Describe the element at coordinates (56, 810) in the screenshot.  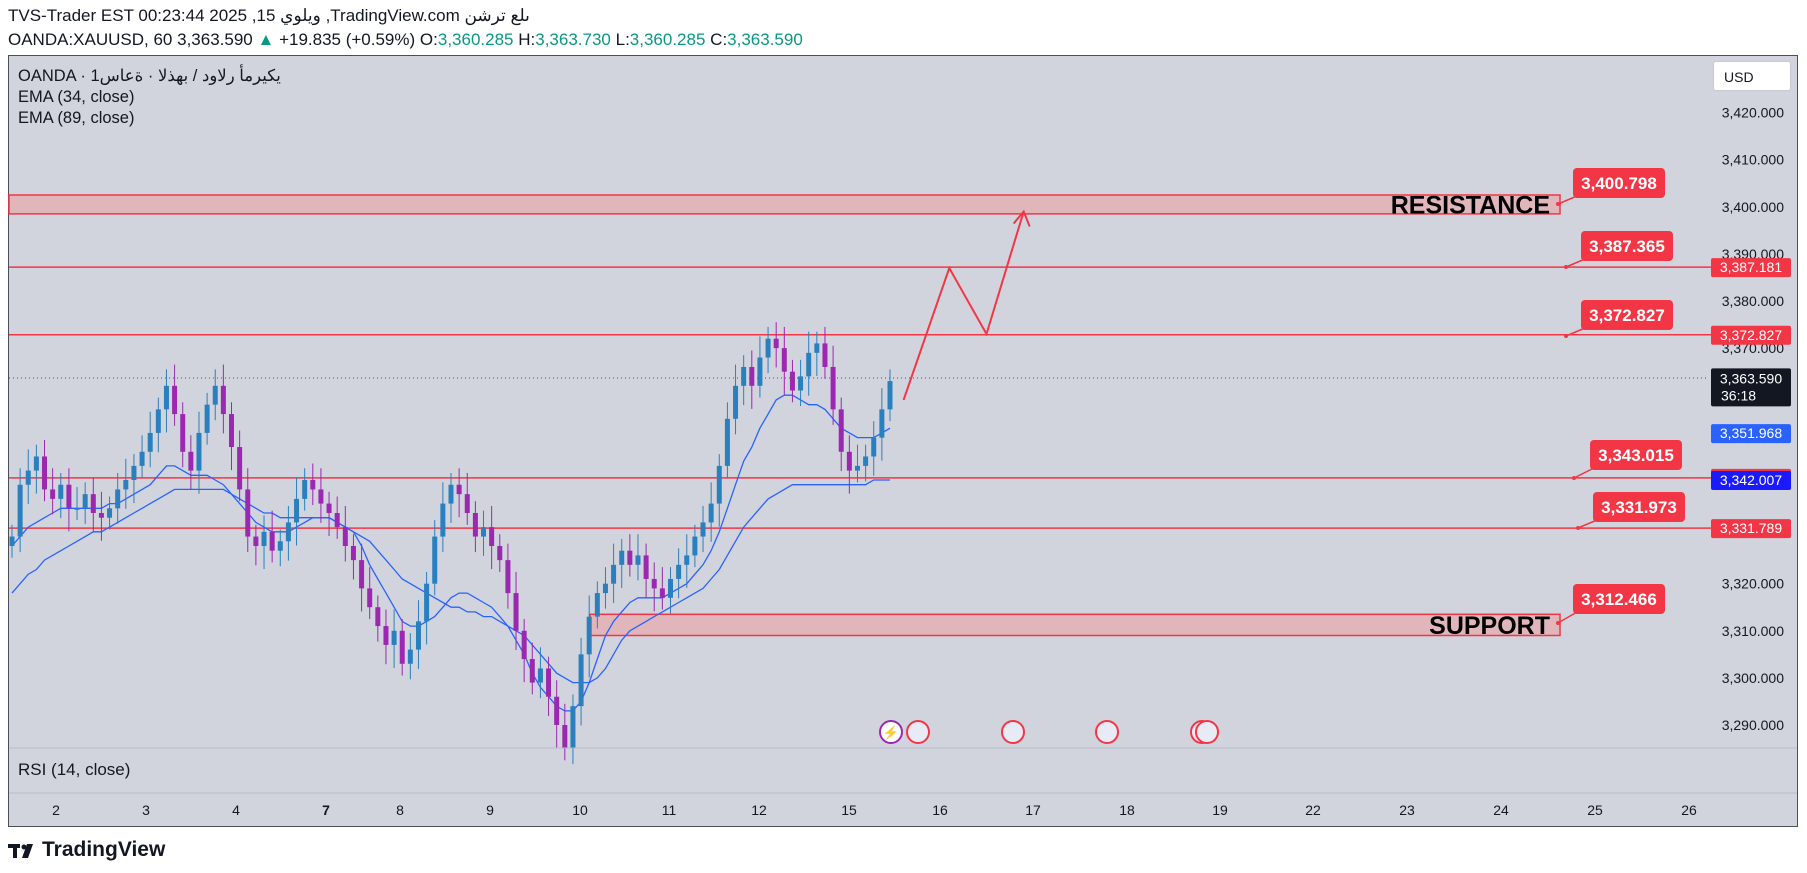
I see `time-tick-label: 2` at that location.